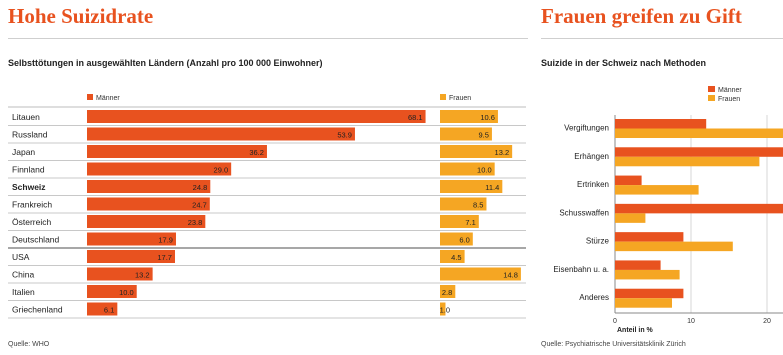  What do you see at coordinates (456, 257) in the screenshot?
I see `value-label-frauen: 4.5` at bounding box center [456, 257].